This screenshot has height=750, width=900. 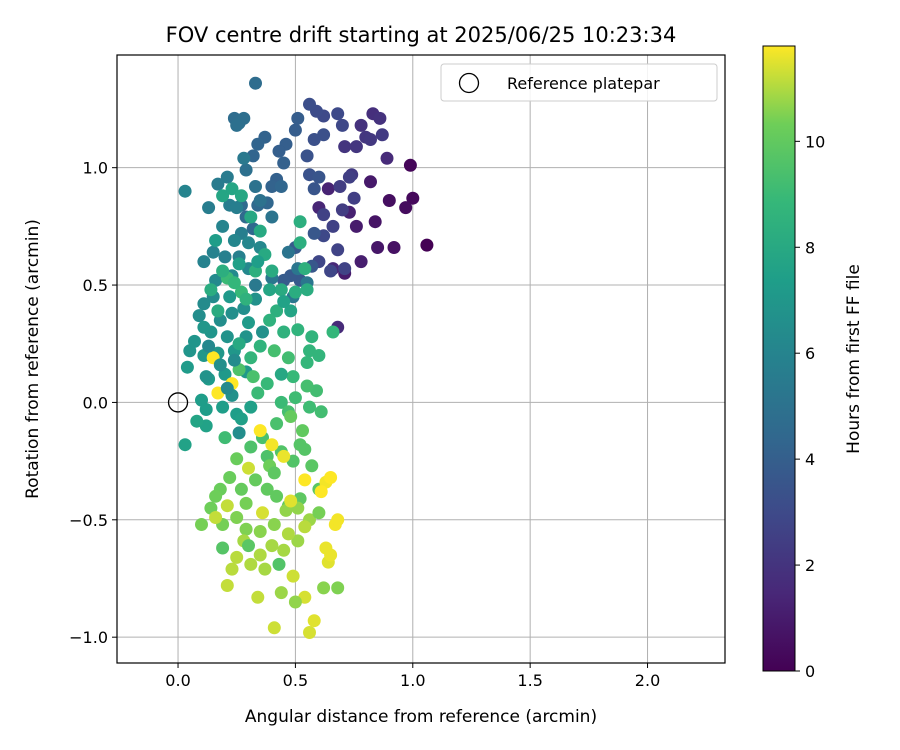 I want to click on colorbar-gradient, so click(x=779, y=358).